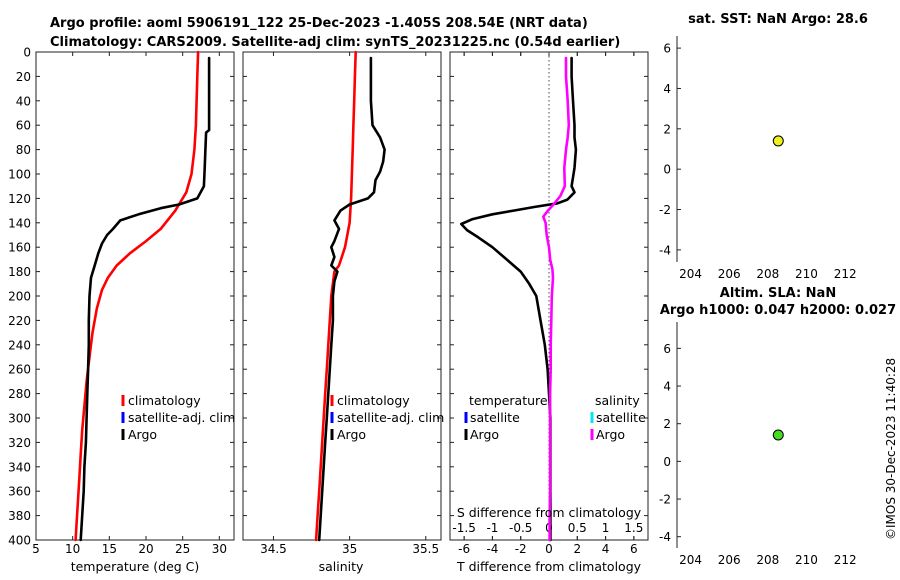 This screenshot has width=900, height=580. Describe the element at coordinates (109, 549) in the screenshot. I see `temperature-xtick-label: 15` at that location.